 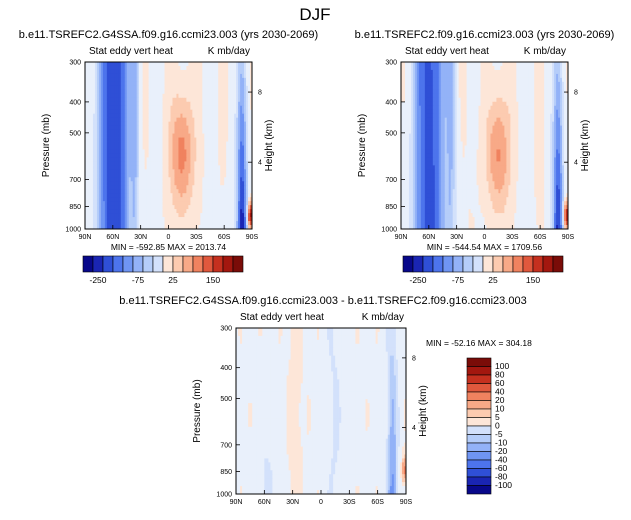 I want to click on x-tick-label: 0, so click(x=169, y=237).